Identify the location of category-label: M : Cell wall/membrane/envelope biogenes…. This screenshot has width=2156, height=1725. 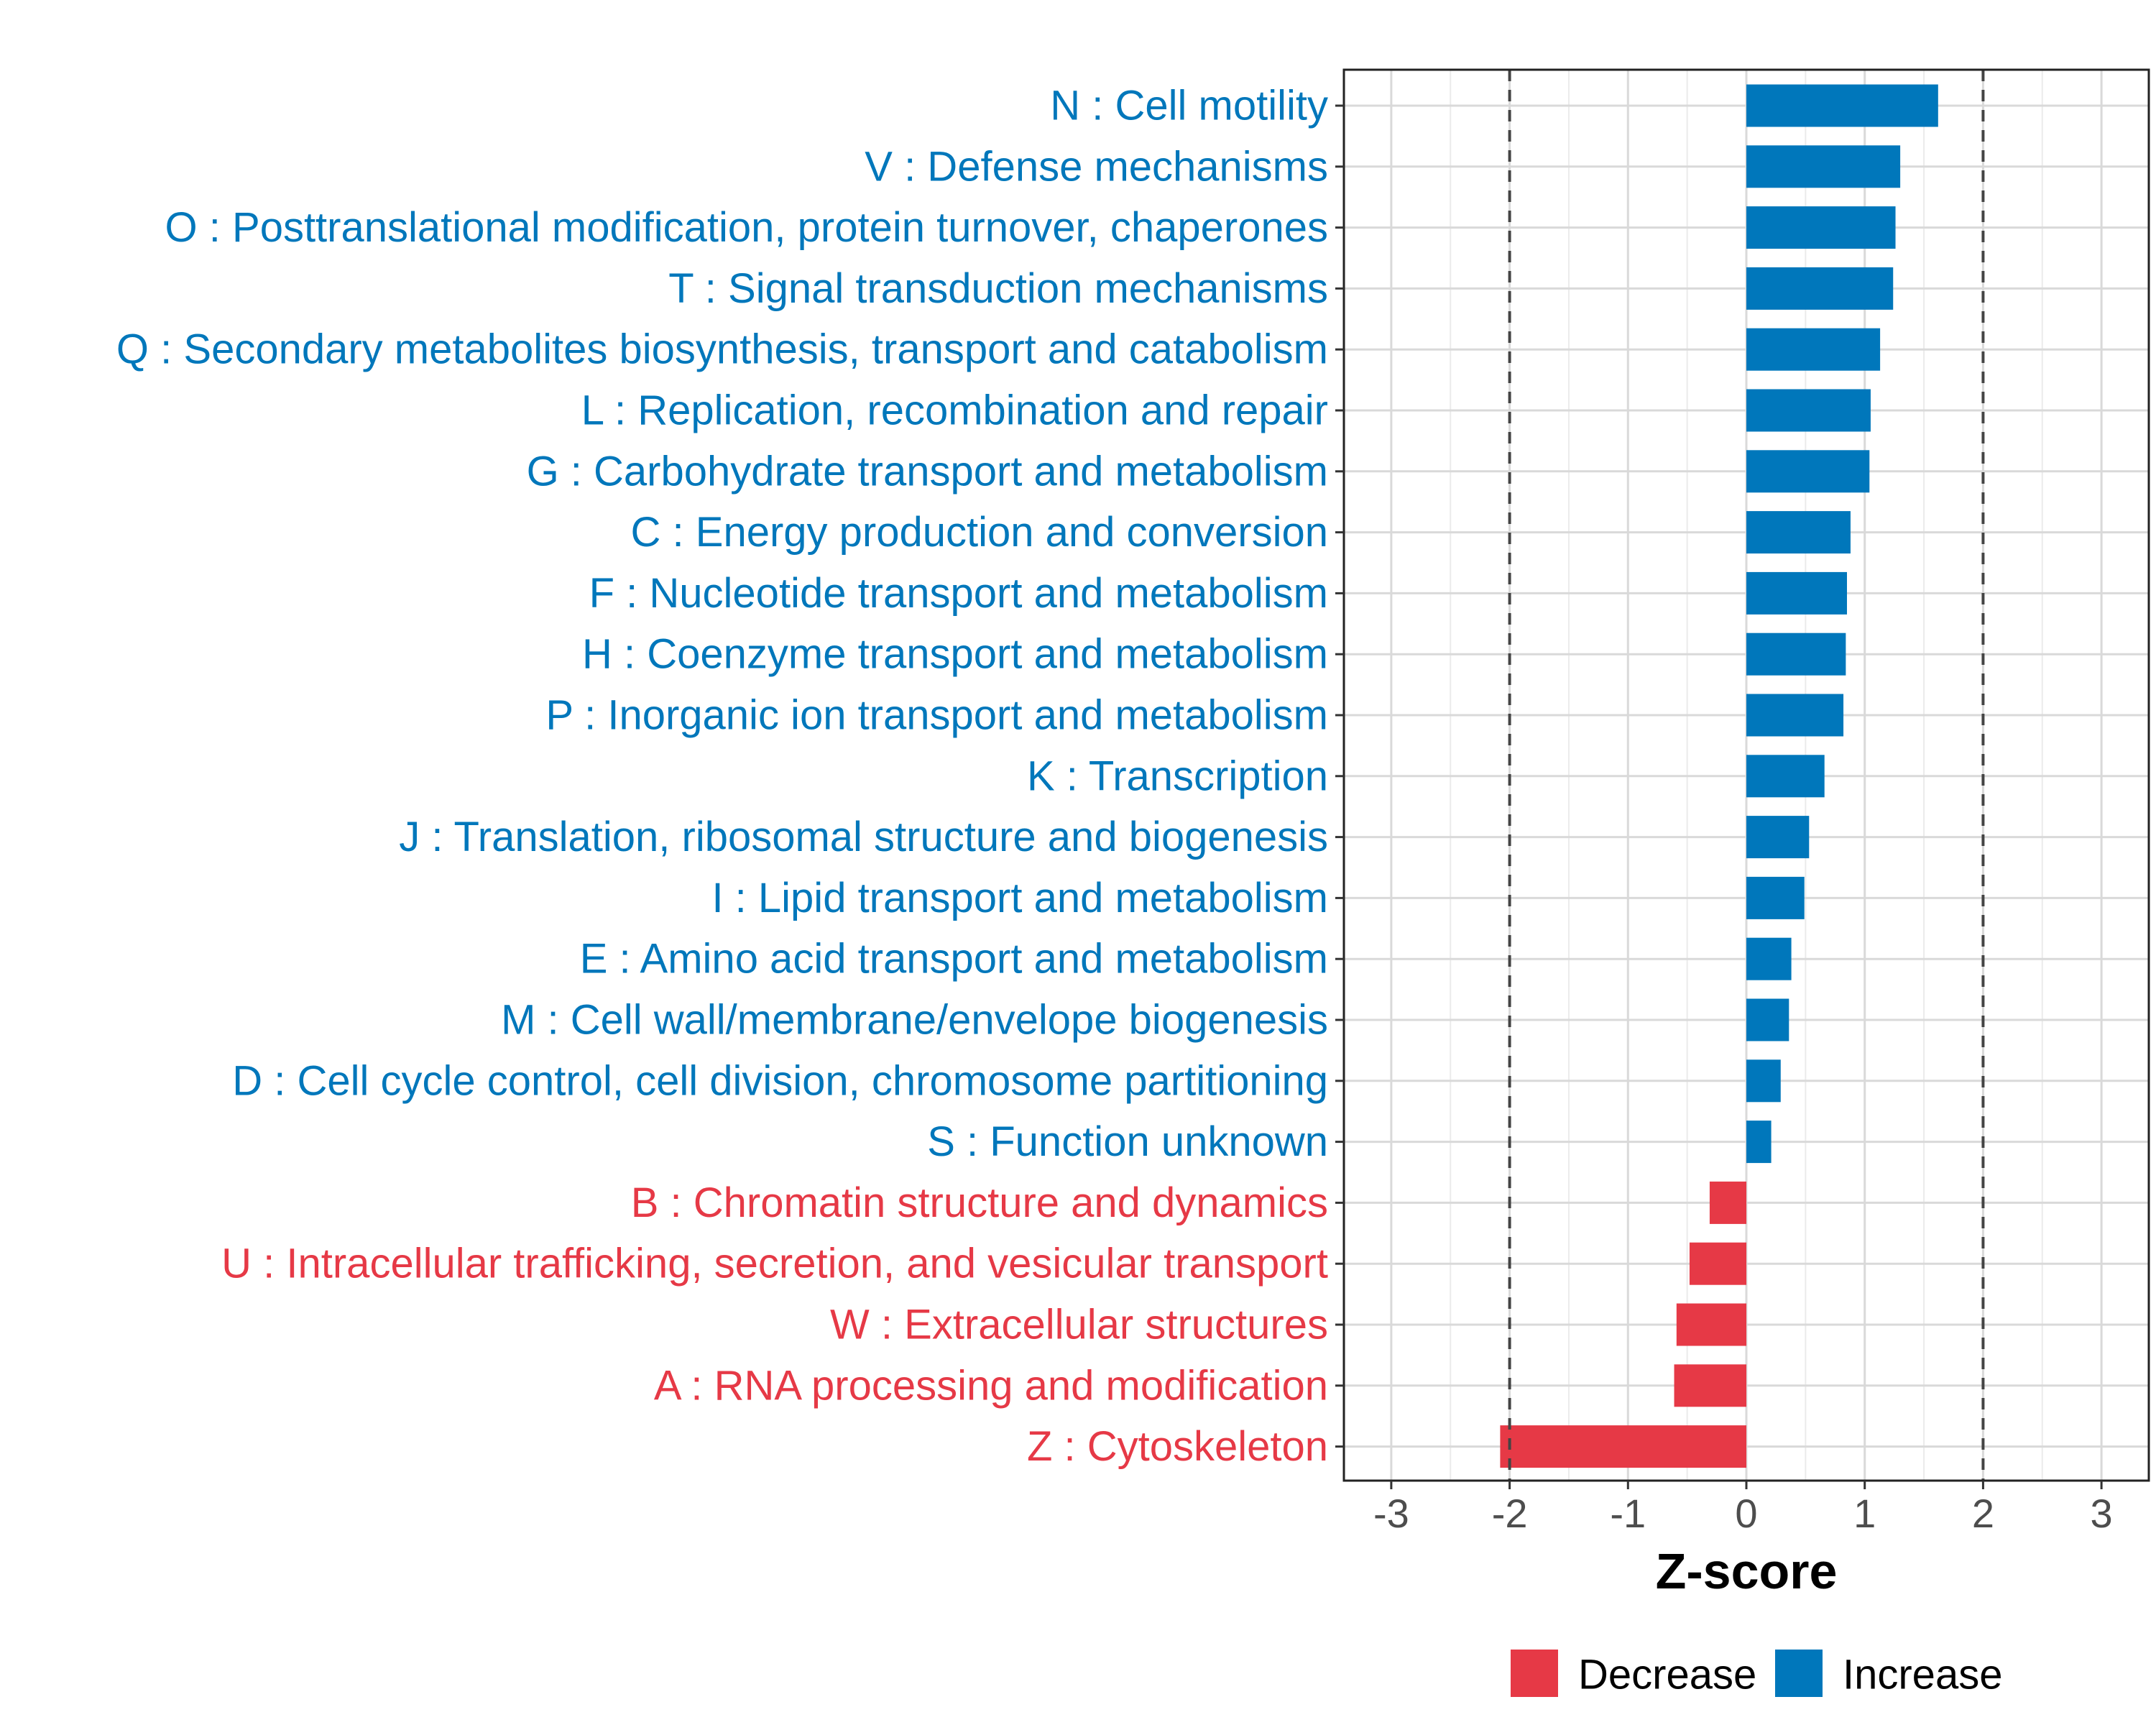
(914, 1020).